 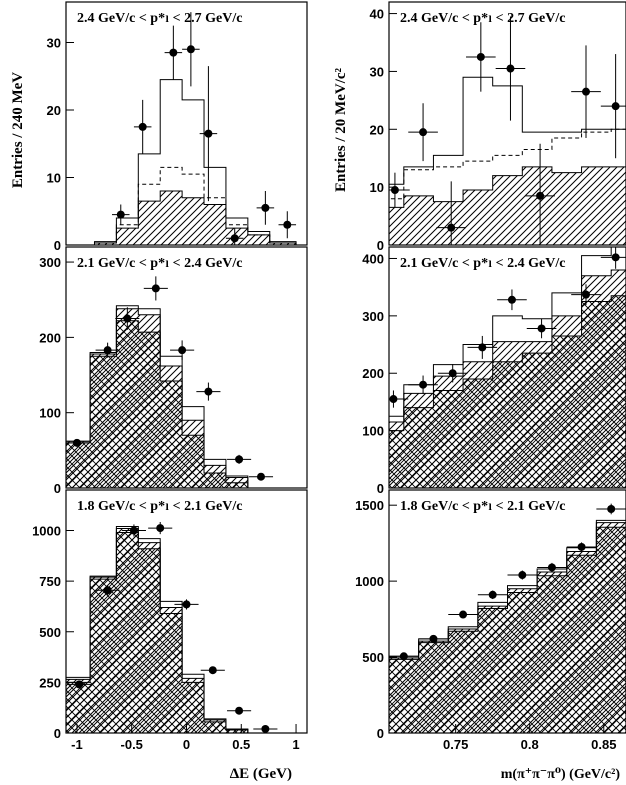 What do you see at coordinates (373, 431) in the screenshot?
I see `y-tick-label: 100` at bounding box center [373, 431].